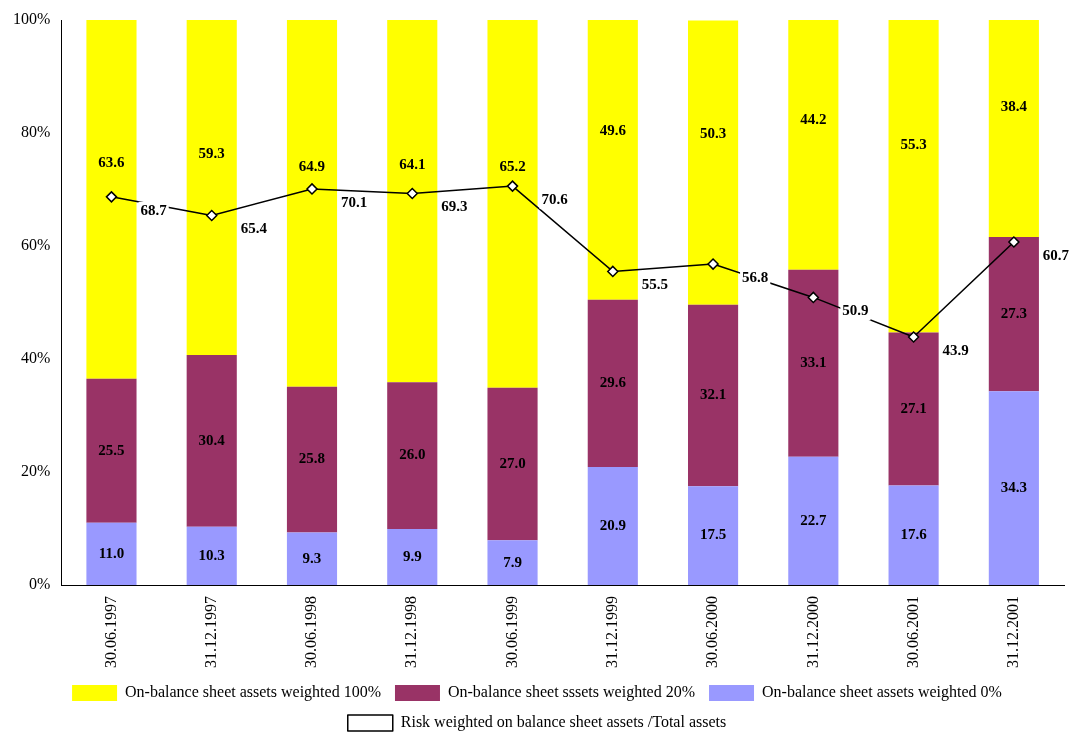  Describe the element at coordinates (1013, 632) in the screenshot. I see `x-tick-label: 31.12.2001` at that location.